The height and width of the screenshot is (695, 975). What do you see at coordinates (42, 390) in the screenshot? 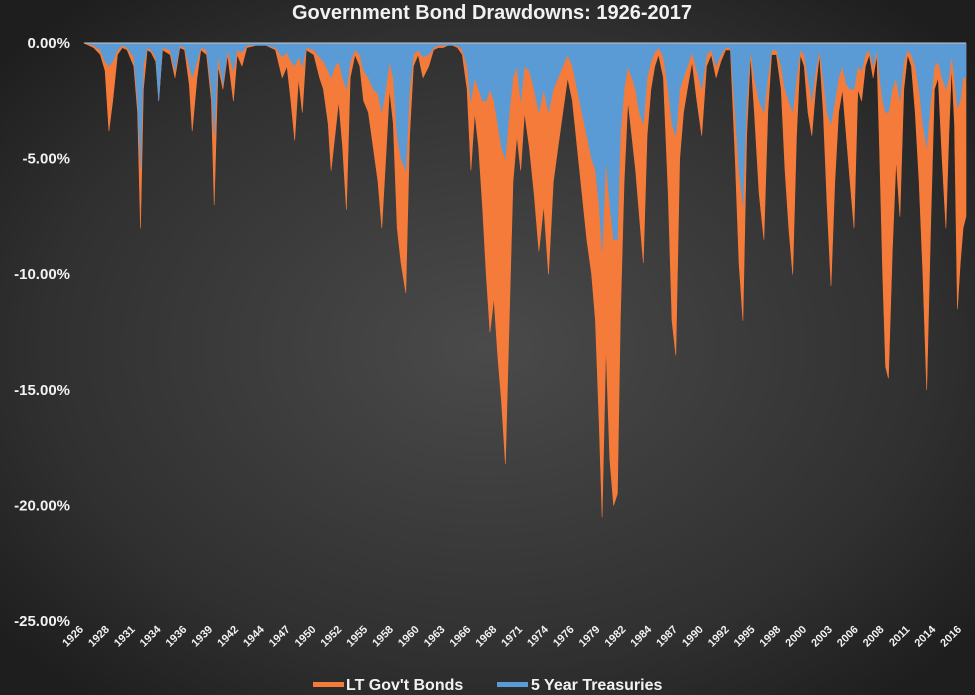
I see `y-tick-label: -15.00%` at bounding box center [42, 390].